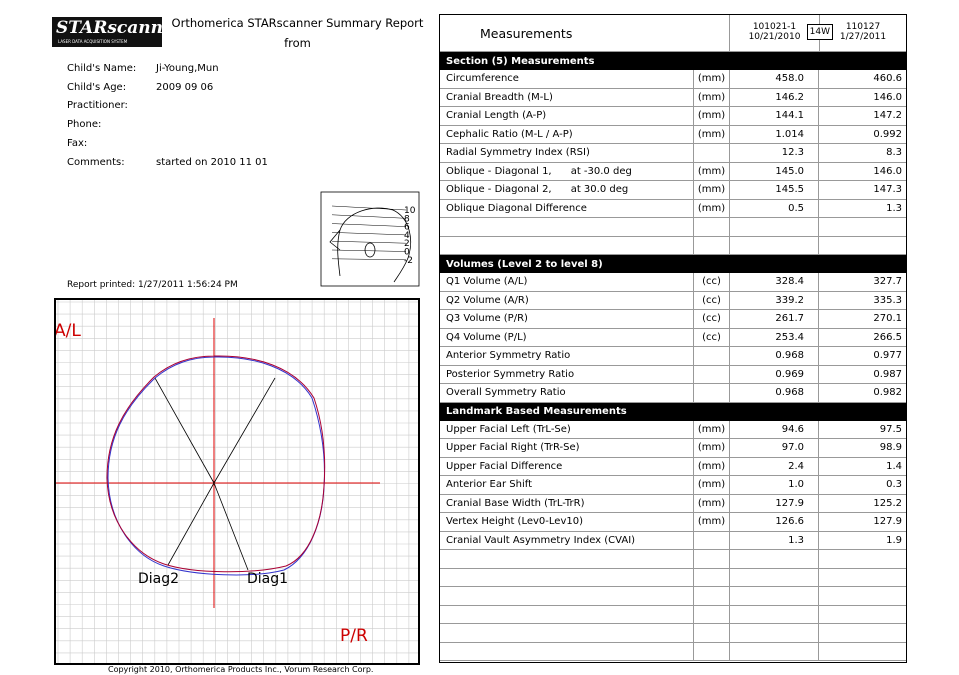  What do you see at coordinates (567, 319) in the screenshot?
I see `cell: Q3 Volume (P/R)` at bounding box center [567, 319].